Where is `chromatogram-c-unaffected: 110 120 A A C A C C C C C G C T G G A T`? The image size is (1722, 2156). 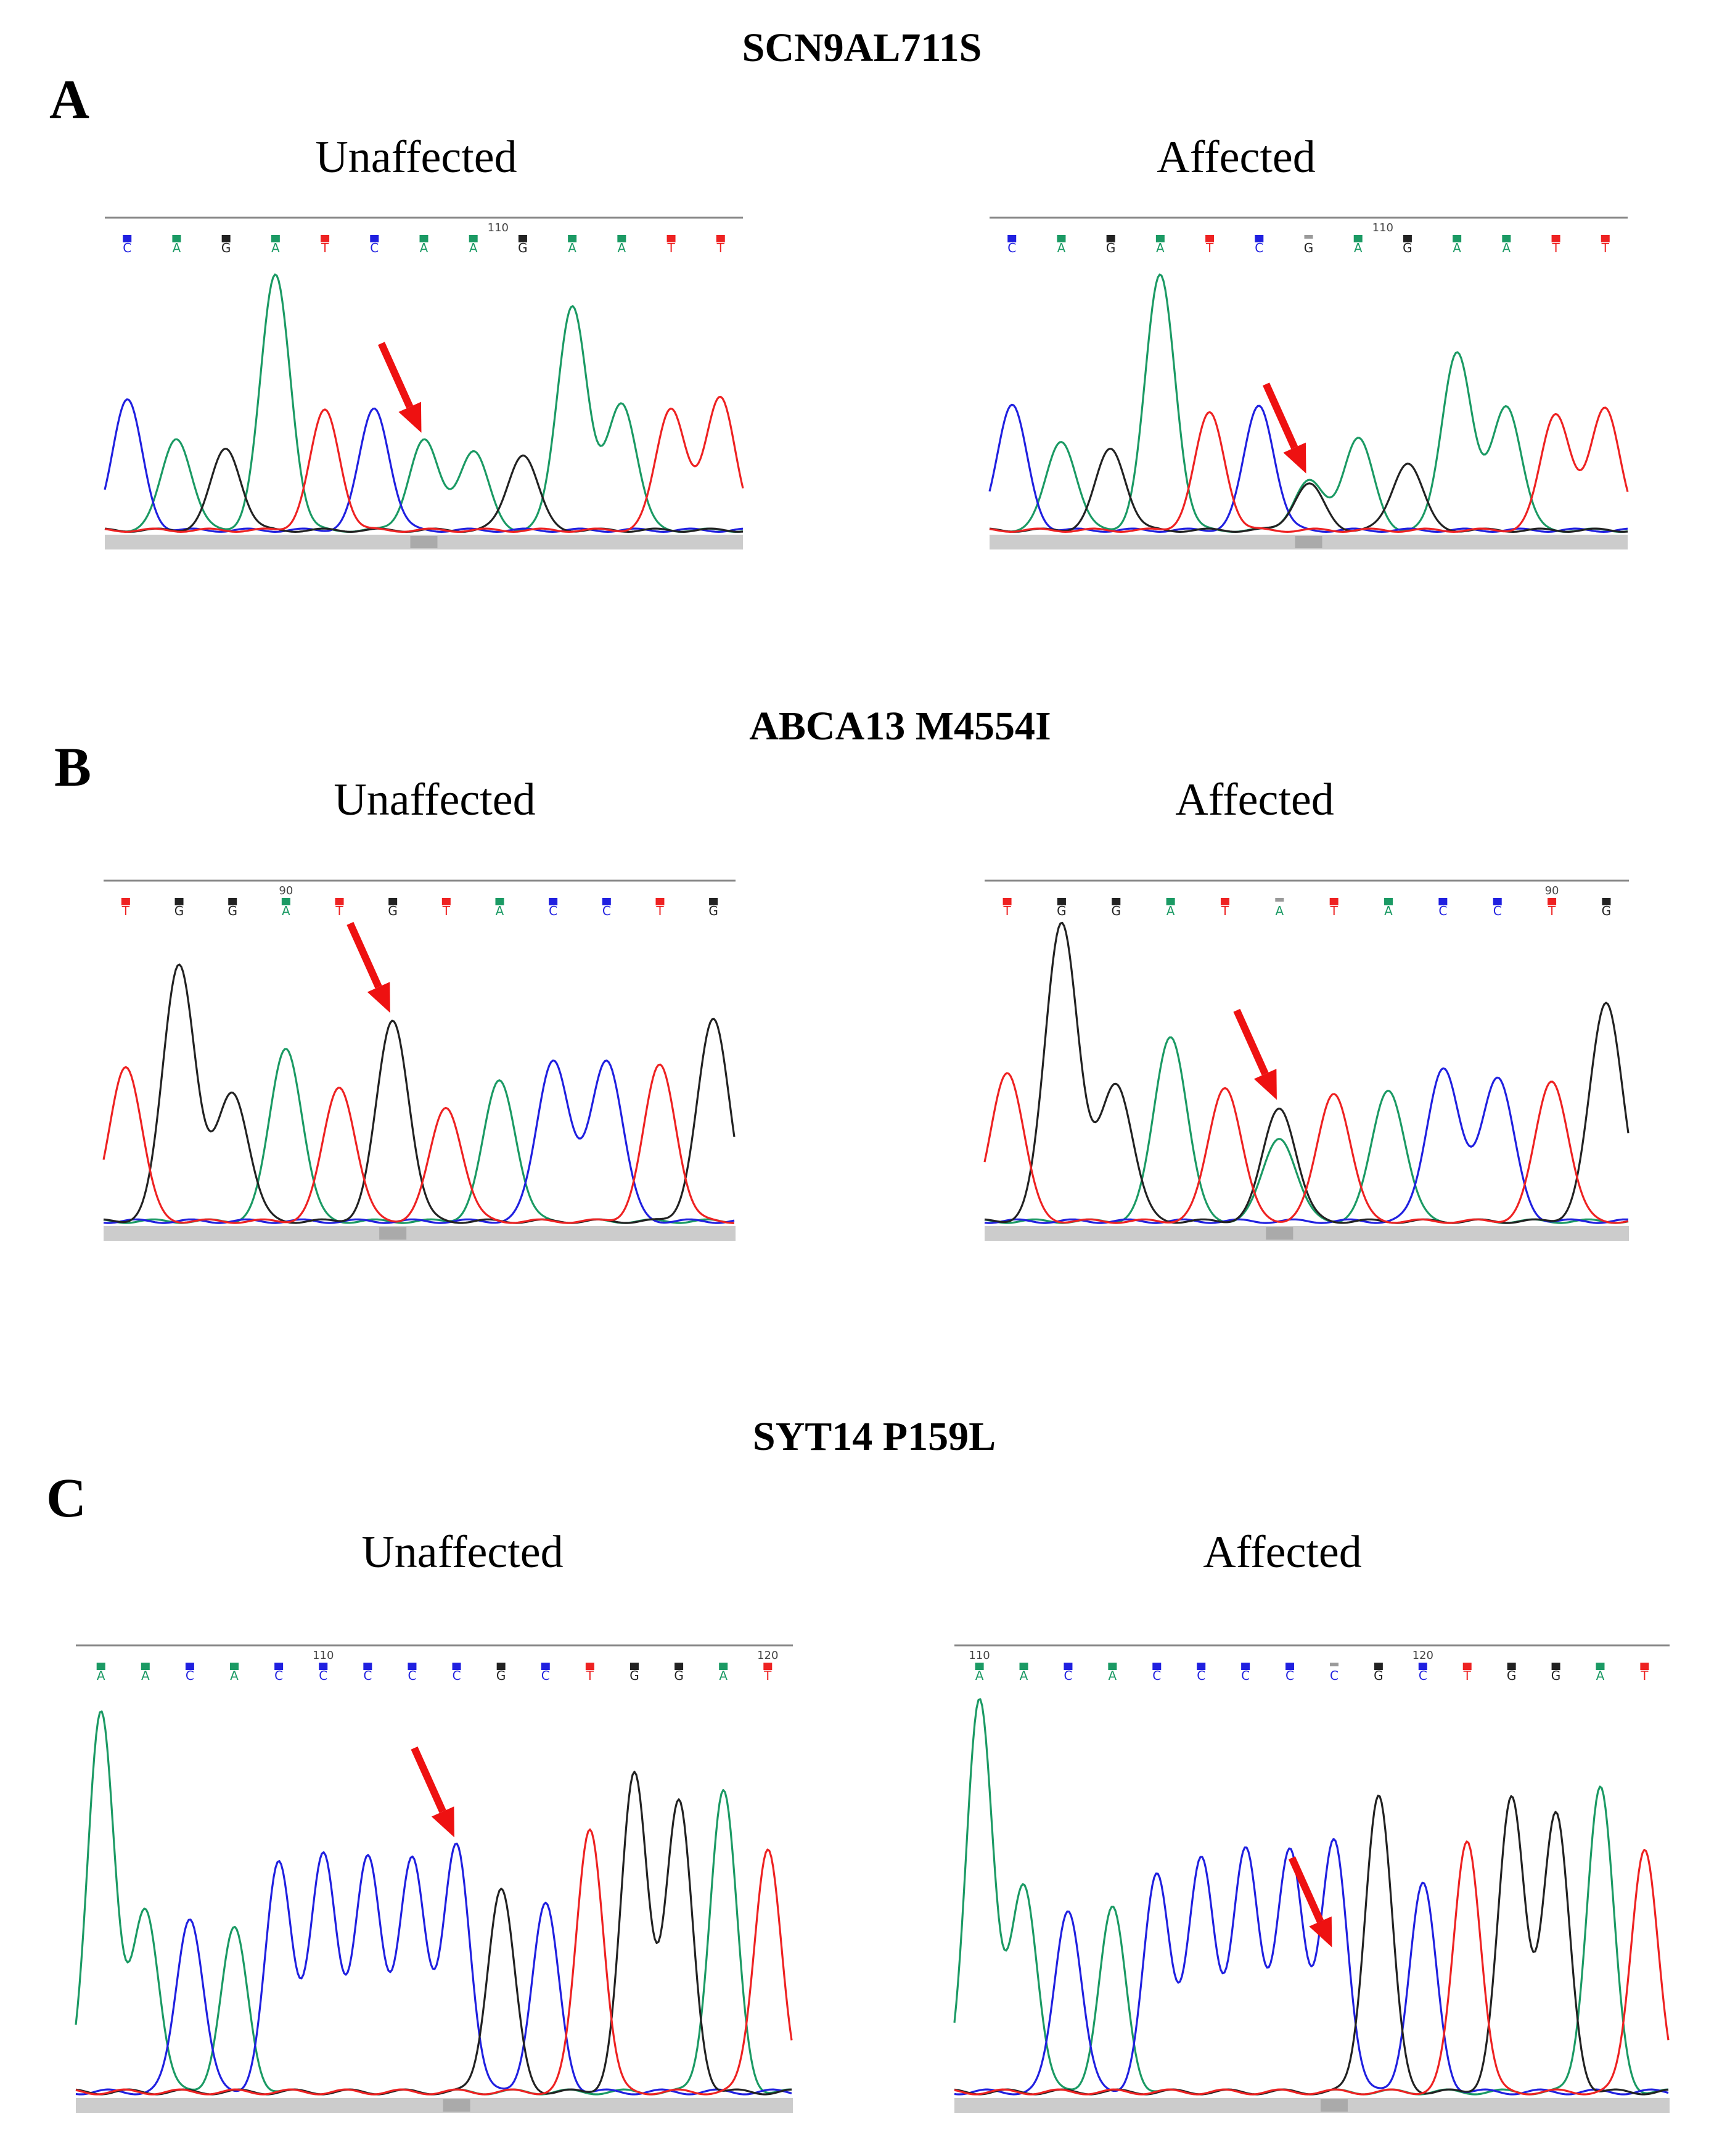 chromatogram-c-unaffected: 110 120 A A C A C C C C C G C T G G A T is located at coordinates (434, 1878).